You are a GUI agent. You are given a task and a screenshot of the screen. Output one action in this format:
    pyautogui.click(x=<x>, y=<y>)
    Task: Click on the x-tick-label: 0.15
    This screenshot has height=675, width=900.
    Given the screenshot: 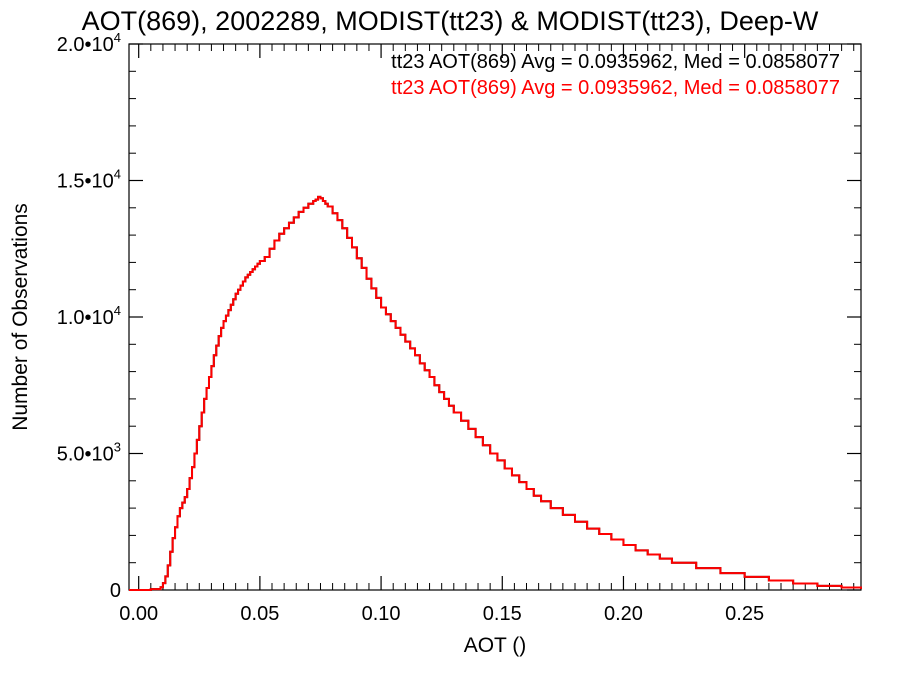 What is the action you would take?
    pyautogui.click(x=502, y=614)
    